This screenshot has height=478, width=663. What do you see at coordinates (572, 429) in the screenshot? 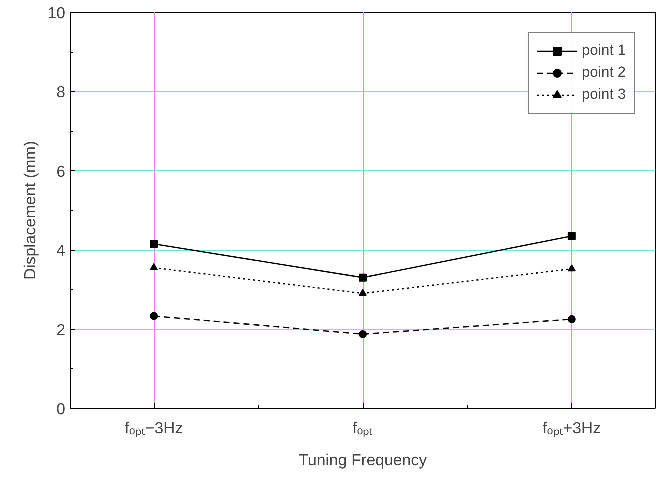
I see `x-tick-label: fₒₚₜ+3Hz` at bounding box center [572, 429].